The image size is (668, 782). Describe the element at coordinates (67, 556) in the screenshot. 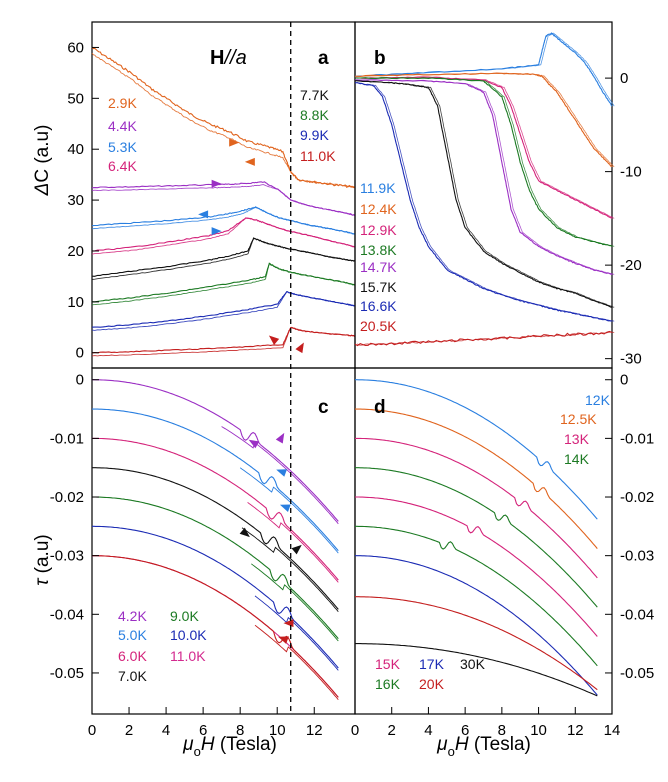

I see `panel-c-ytick-label: -0.03` at that location.